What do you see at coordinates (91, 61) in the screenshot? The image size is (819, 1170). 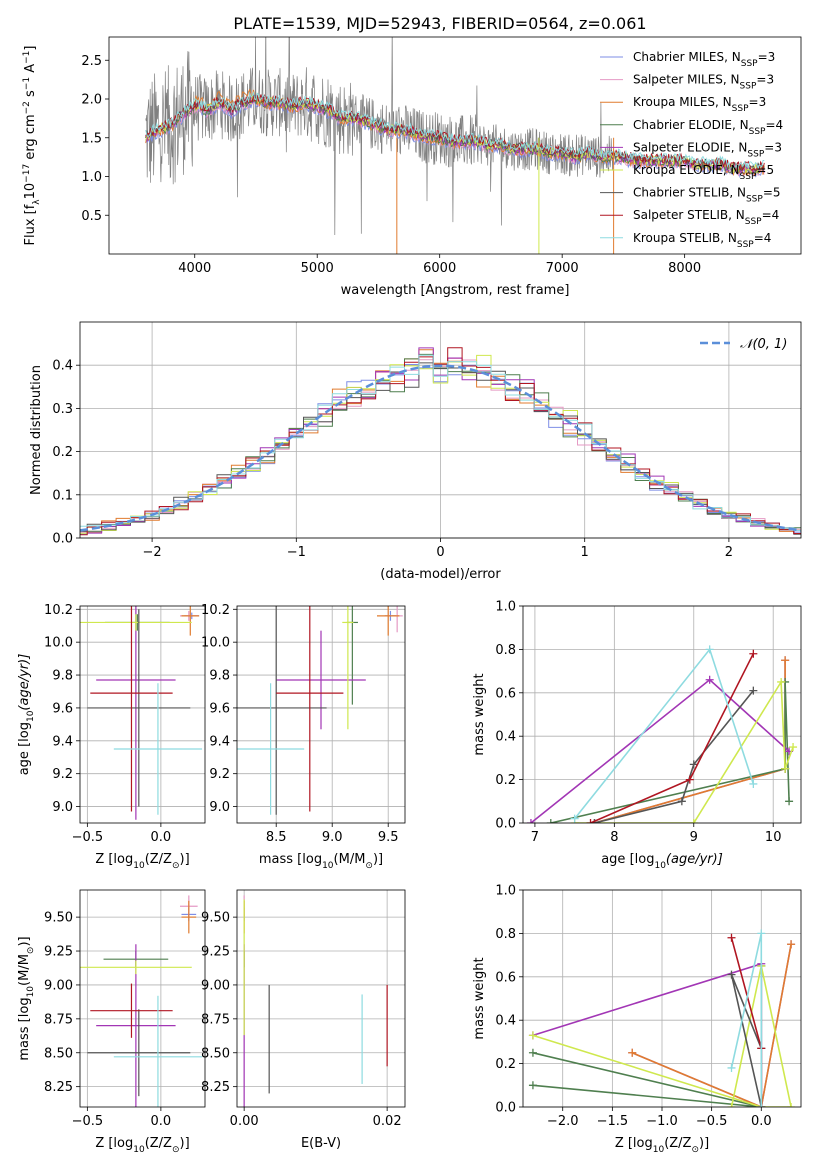 I see `y-tick-label: 2.5` at bounding box center [91, 61].